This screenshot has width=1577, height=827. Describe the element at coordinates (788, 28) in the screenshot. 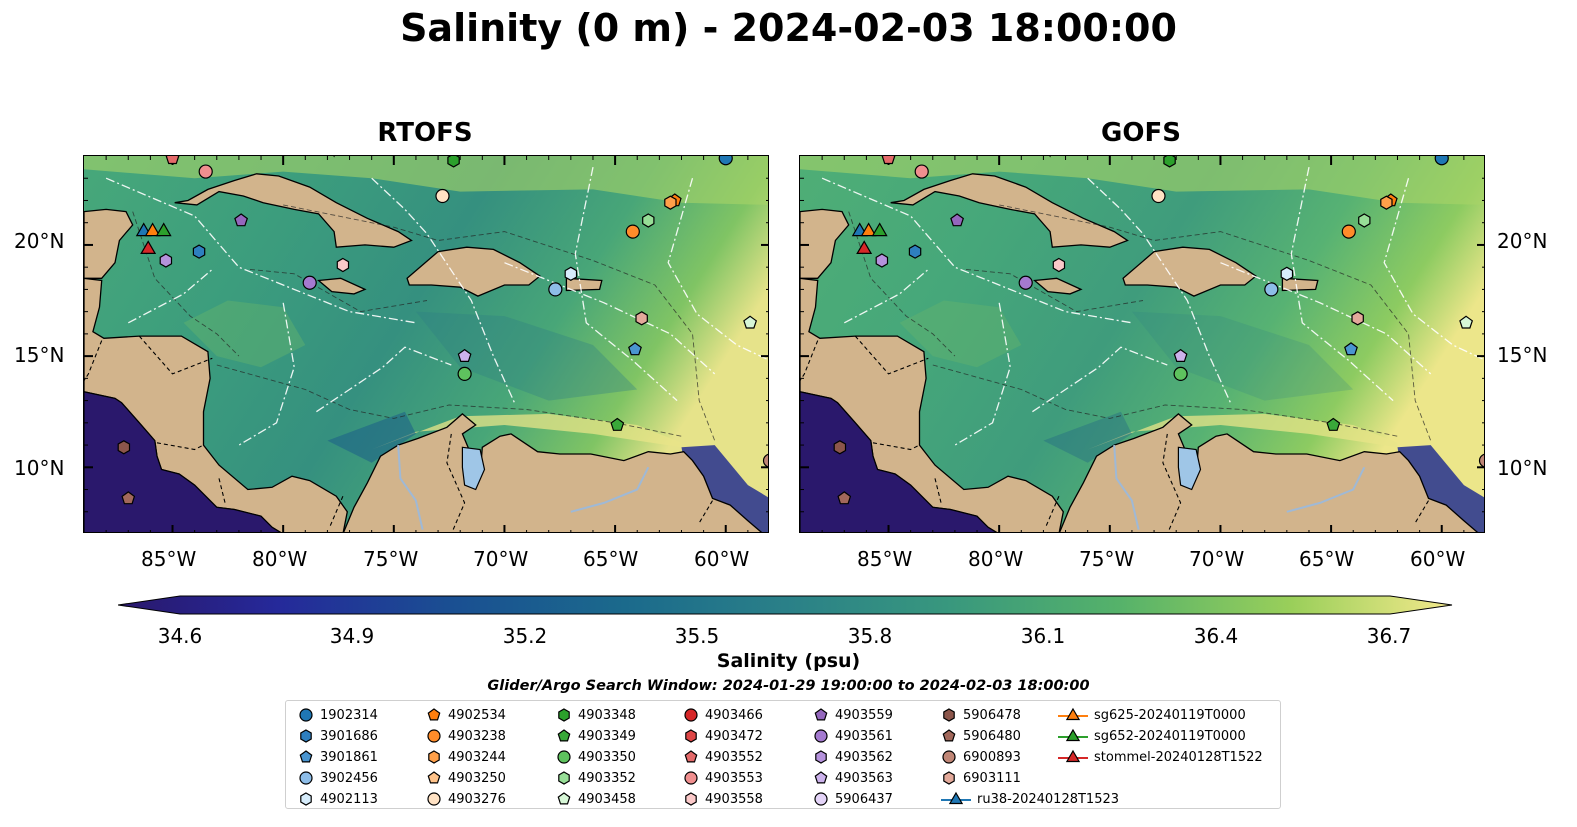

I see `figure-title: Salinity (0 m) - 2024-02-03 18:00:00` at that location.